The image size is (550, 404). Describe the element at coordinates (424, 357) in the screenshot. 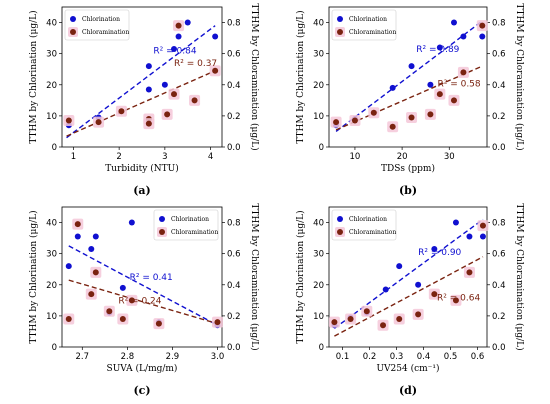

I see `x-tick-label: 0.4` at that location.